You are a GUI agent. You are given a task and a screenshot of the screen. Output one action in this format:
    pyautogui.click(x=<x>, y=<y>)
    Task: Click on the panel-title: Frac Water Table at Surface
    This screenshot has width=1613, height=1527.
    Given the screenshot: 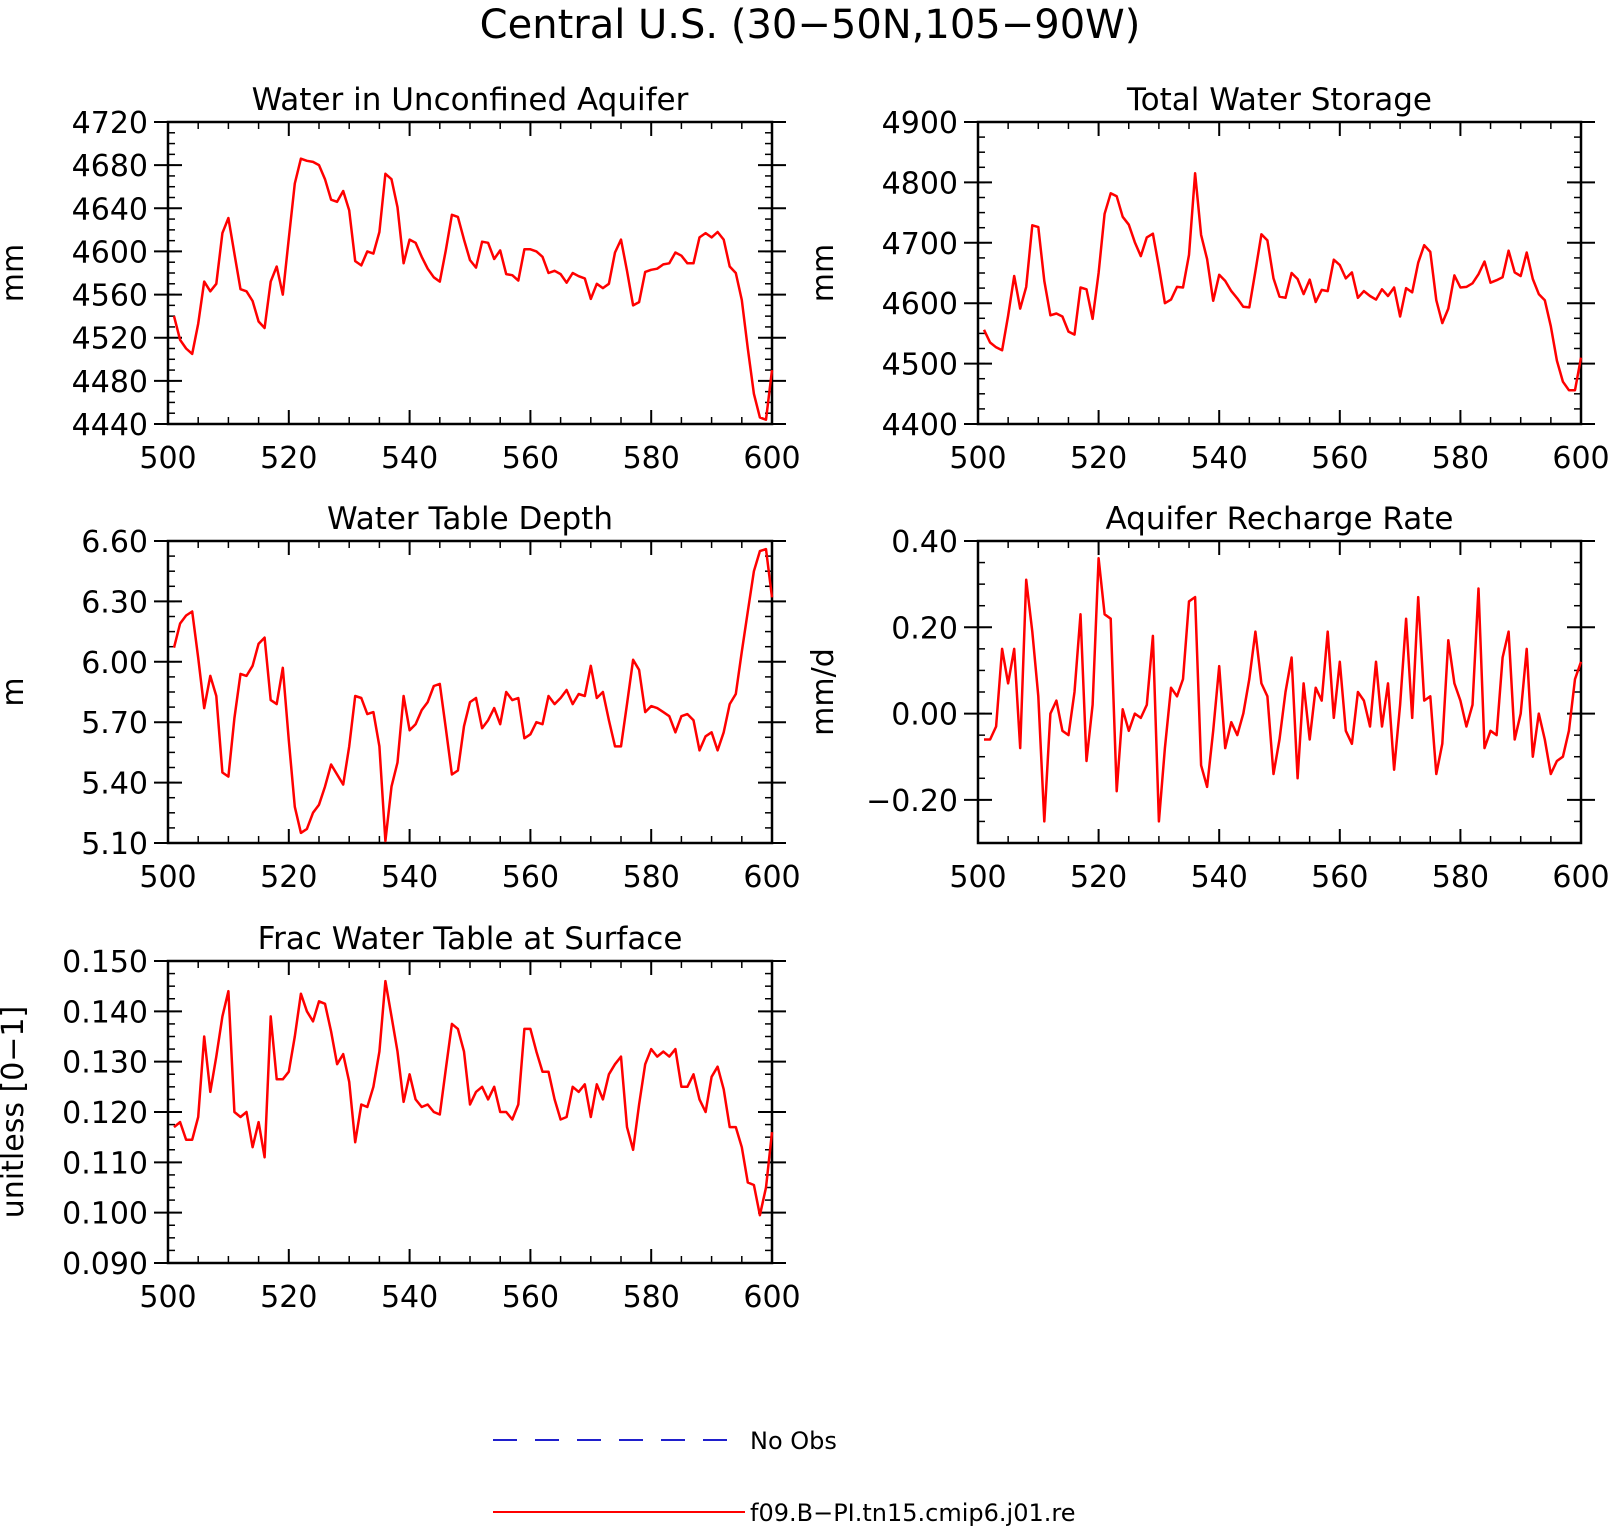 What is the action you would take?
    pyautogui.click(x=470, y=939)
    